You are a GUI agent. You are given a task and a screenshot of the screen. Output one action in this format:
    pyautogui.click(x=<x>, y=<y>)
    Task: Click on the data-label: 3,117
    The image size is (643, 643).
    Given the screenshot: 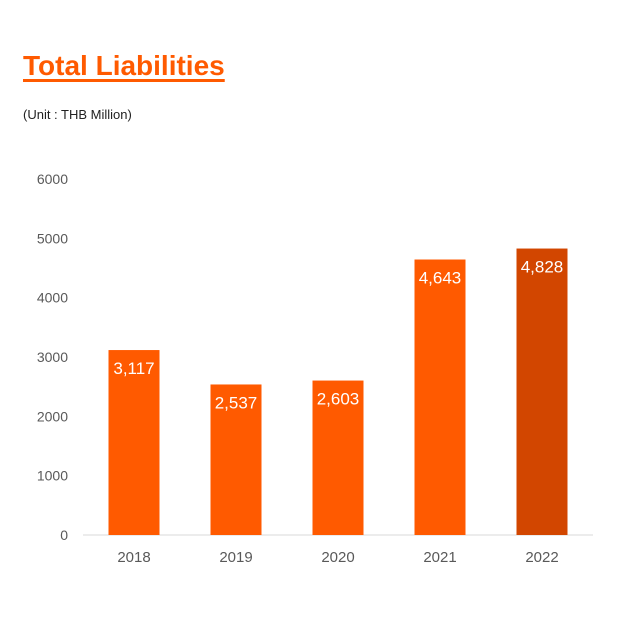 What is the action you would take?
    pyautogui.click(x=133, y=368)
    